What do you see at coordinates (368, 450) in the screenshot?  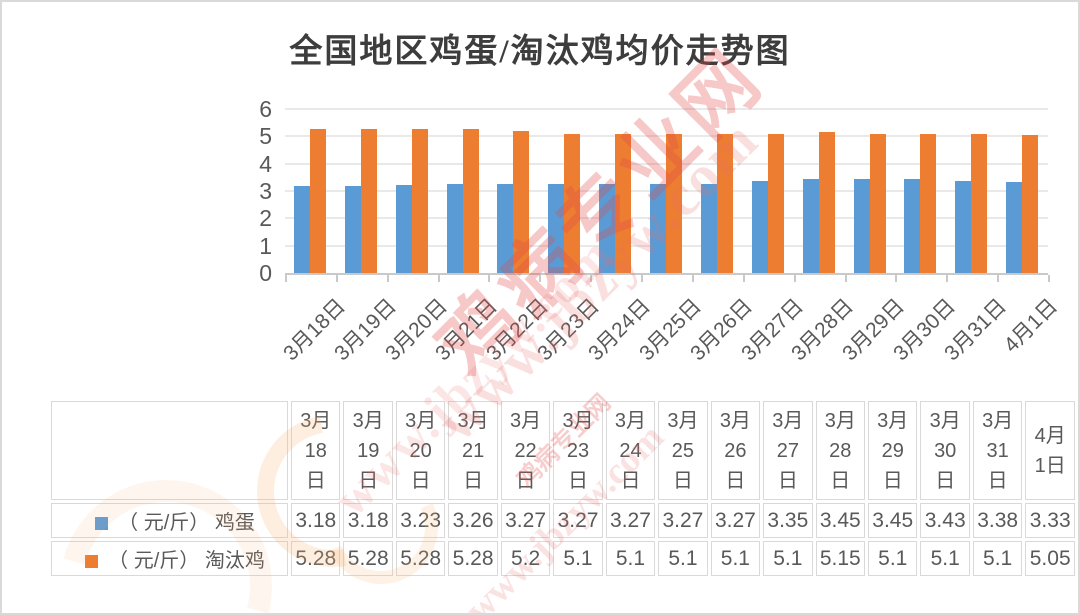 I see `table-header-date-cell: 3月 19 日` at bounding box center [368, 450].